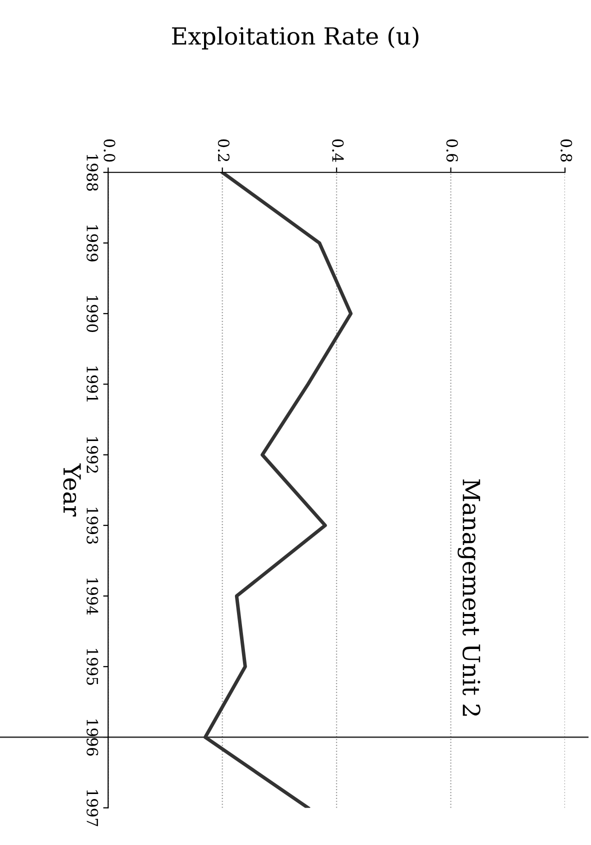 The height and width of the screenshot is (845, 591). Describe the element at coordinates (92, 384) in the screenshot. I see `y-tick-label: 1991` at that location.